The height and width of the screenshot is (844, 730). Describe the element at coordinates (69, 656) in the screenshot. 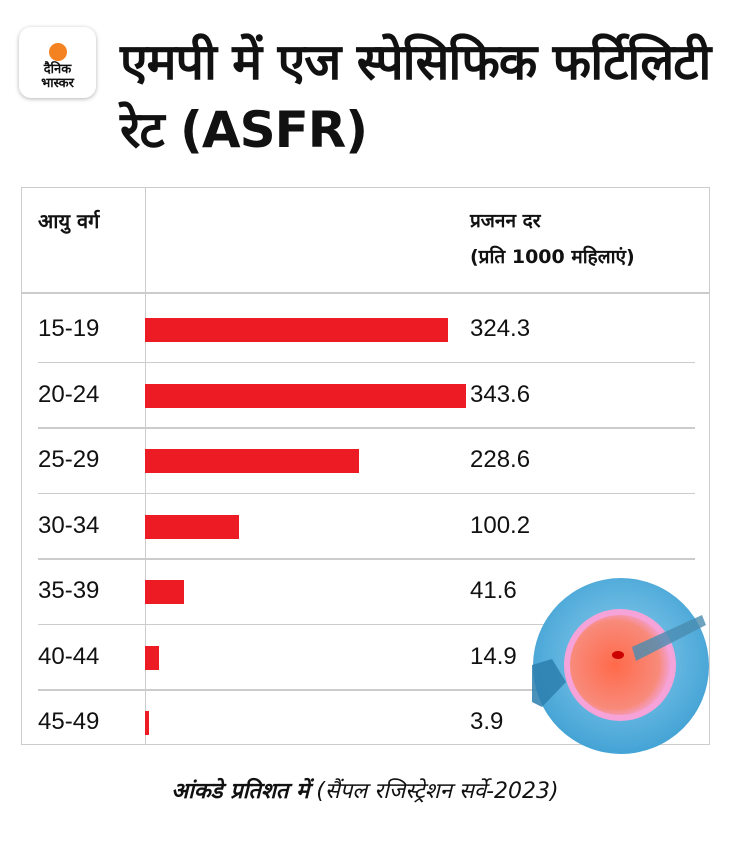

I see `category-label: 40-44` at that location.